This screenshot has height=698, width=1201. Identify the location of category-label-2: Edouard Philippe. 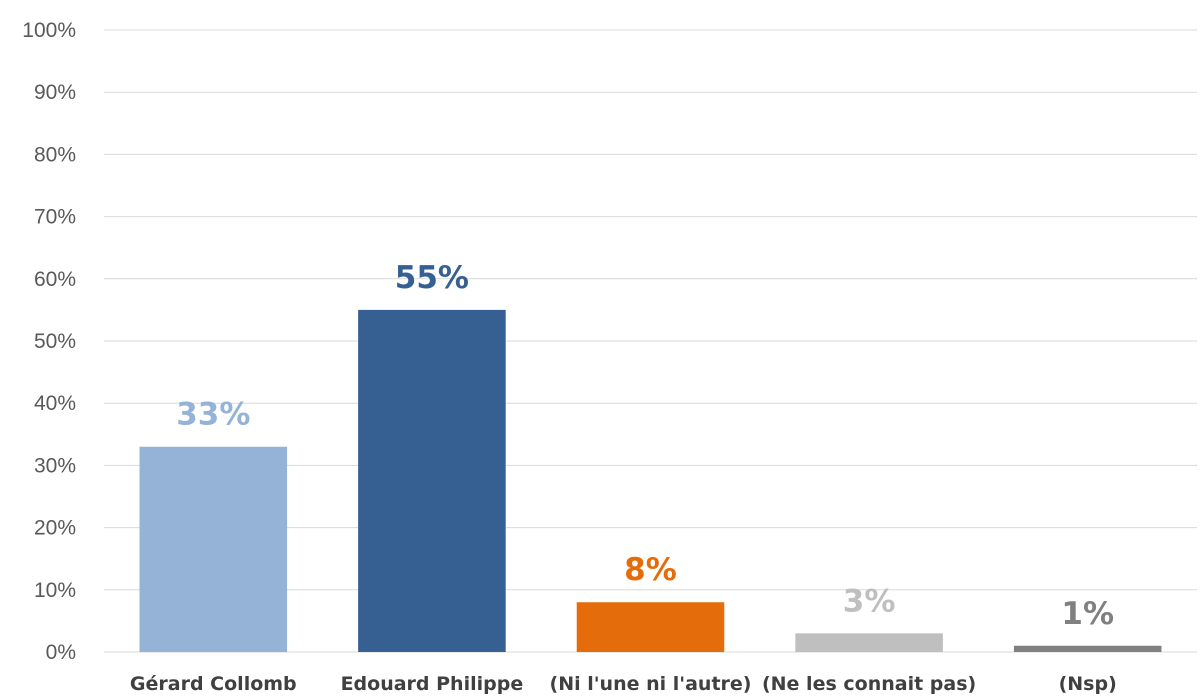
(432, 684).